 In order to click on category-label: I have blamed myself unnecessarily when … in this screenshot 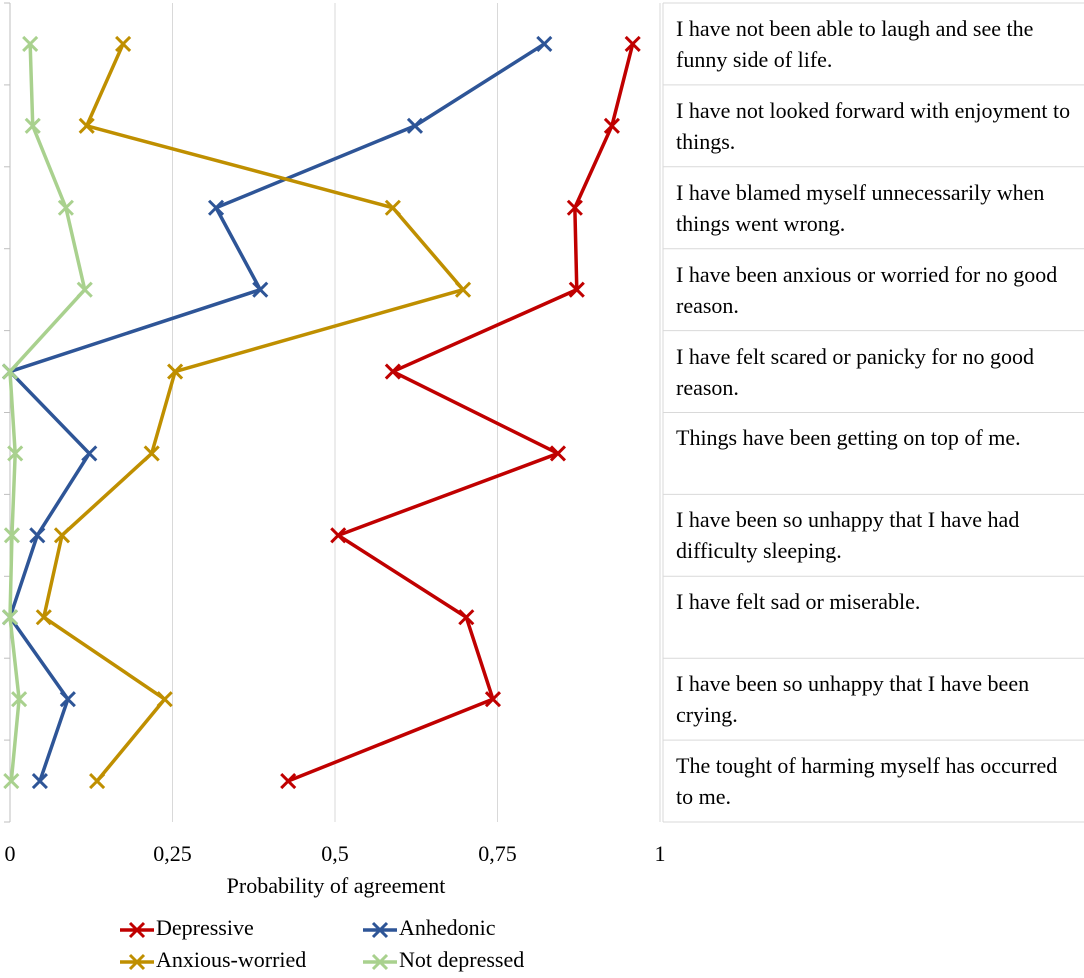, I will do `click(860, 207)`.